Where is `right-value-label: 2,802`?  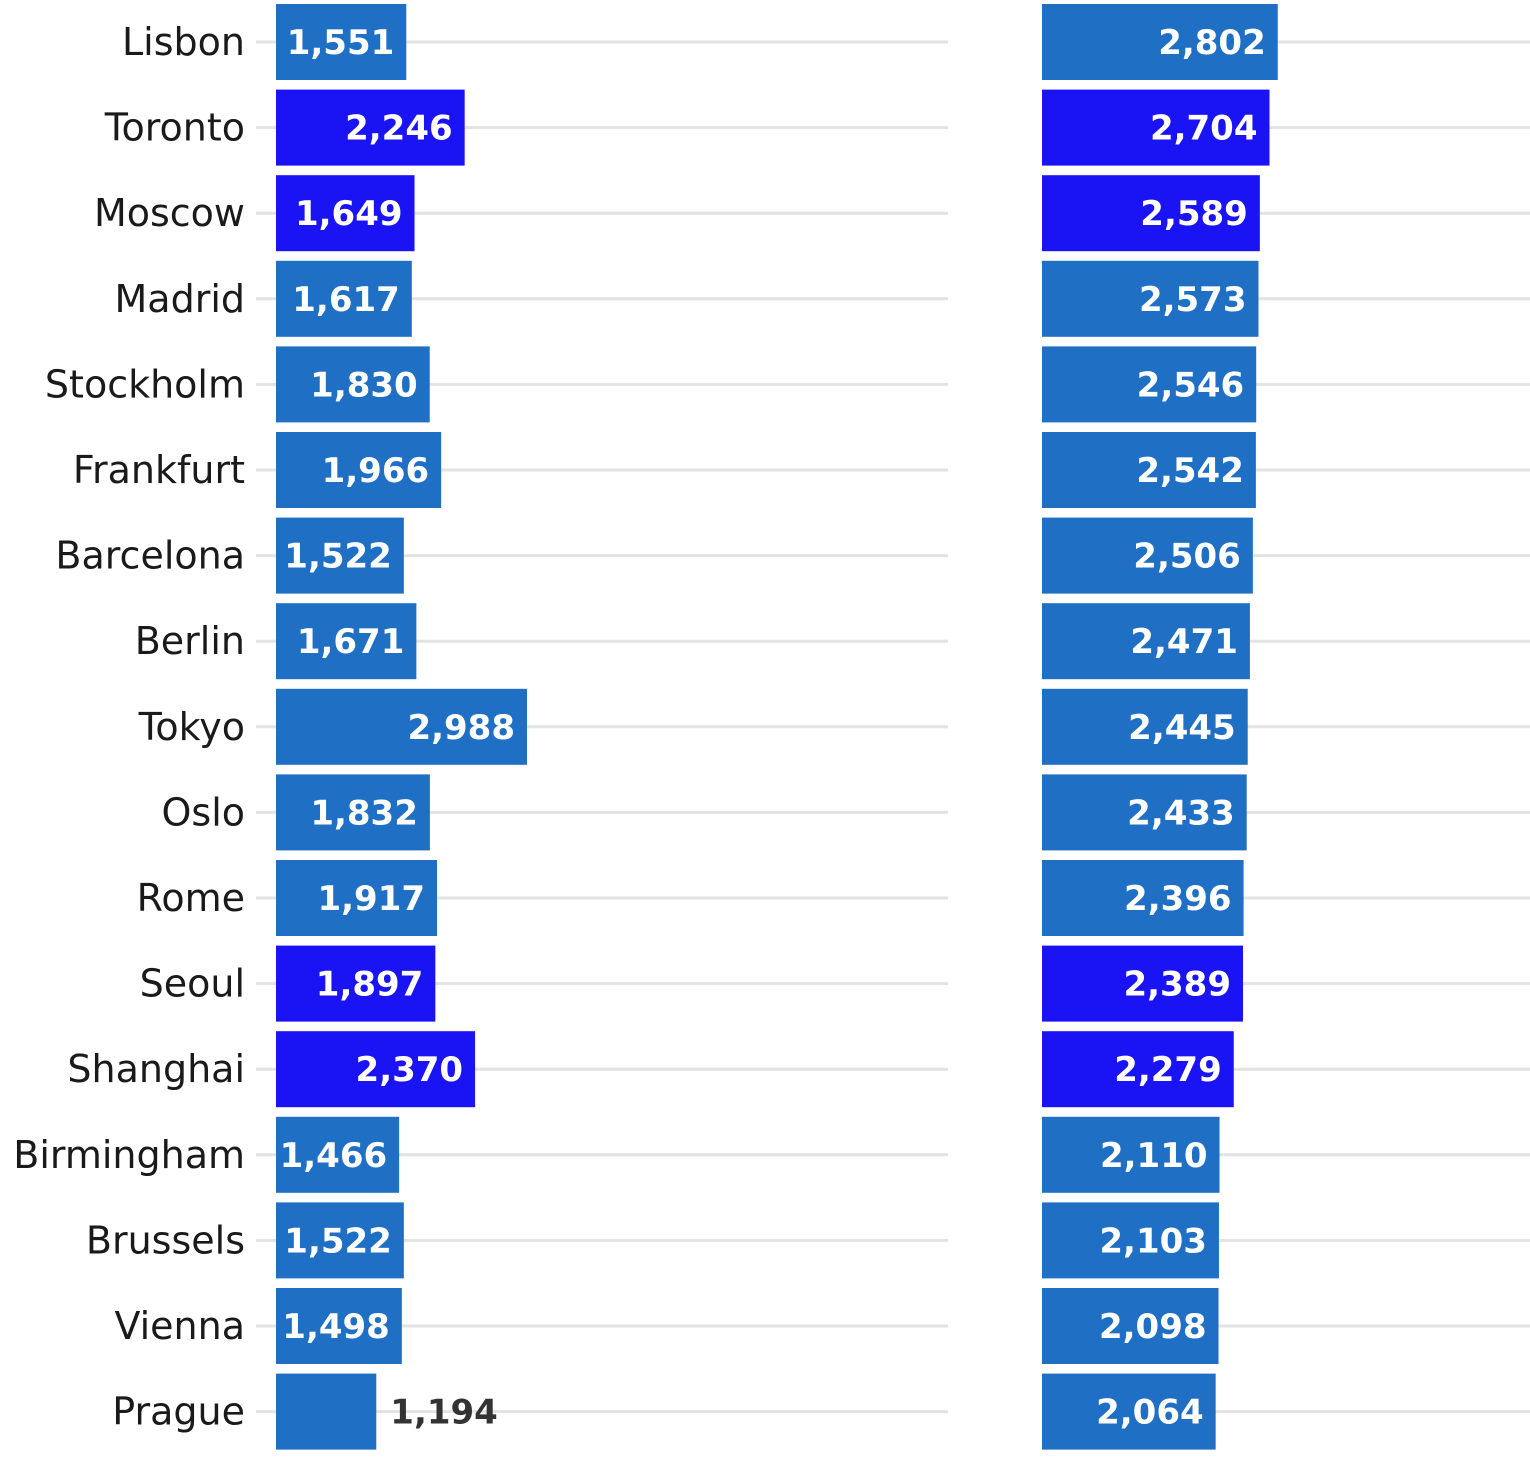
right-value-label: 2,802 is located at coordinates (1212, 43).